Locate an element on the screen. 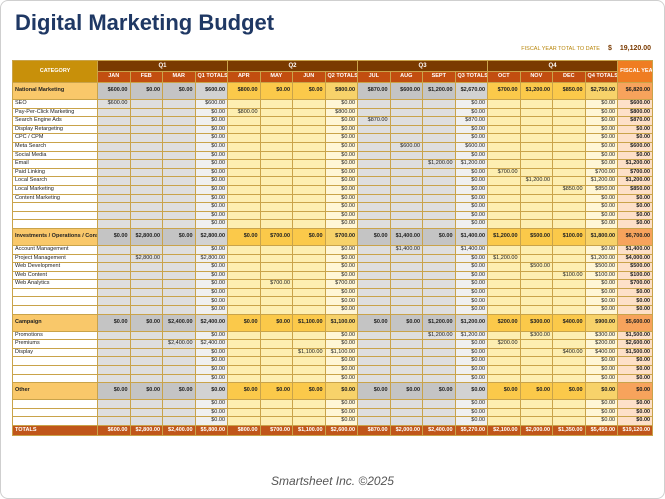 Image resolution: width=665 pixels, height=499 pixels. cell: $850.00 is located at coordinates (569, 91).